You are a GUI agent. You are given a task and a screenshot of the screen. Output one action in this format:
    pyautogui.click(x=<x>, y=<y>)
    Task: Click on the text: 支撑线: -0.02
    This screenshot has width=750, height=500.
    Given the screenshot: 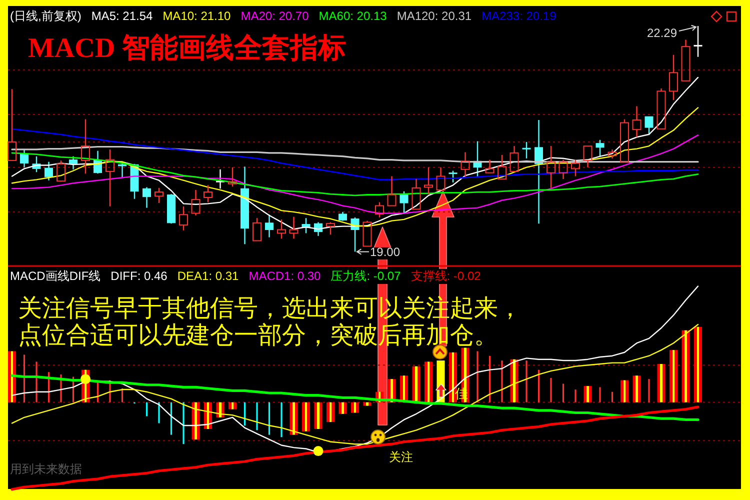 What is the action you would take?
    pyautogui.click(x=446, y=276)
    